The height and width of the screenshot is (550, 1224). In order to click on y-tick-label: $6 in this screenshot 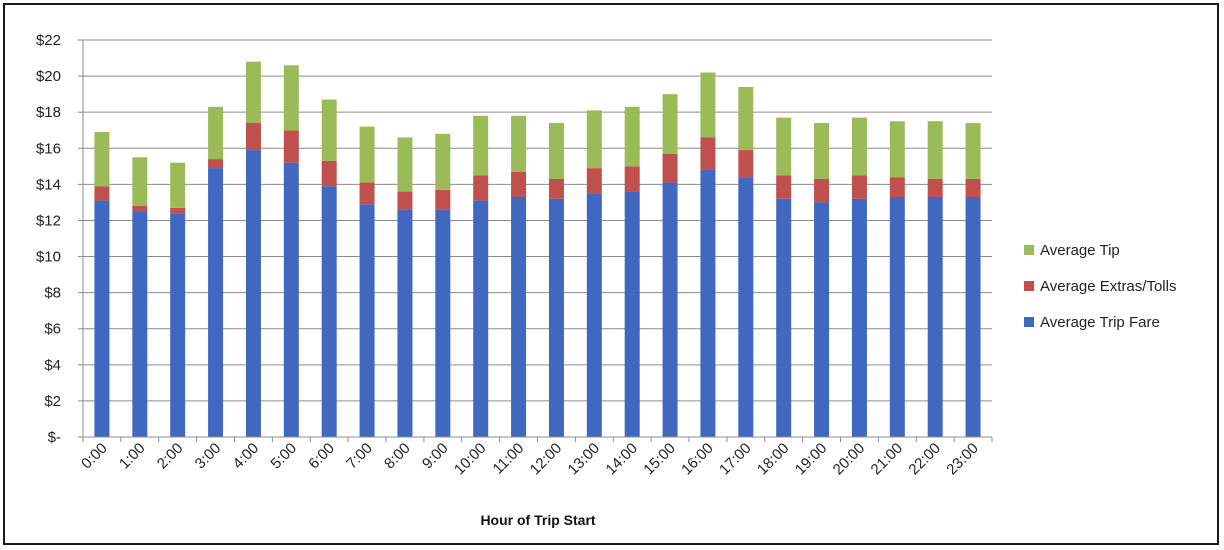, I will do `click(52, 329)`.